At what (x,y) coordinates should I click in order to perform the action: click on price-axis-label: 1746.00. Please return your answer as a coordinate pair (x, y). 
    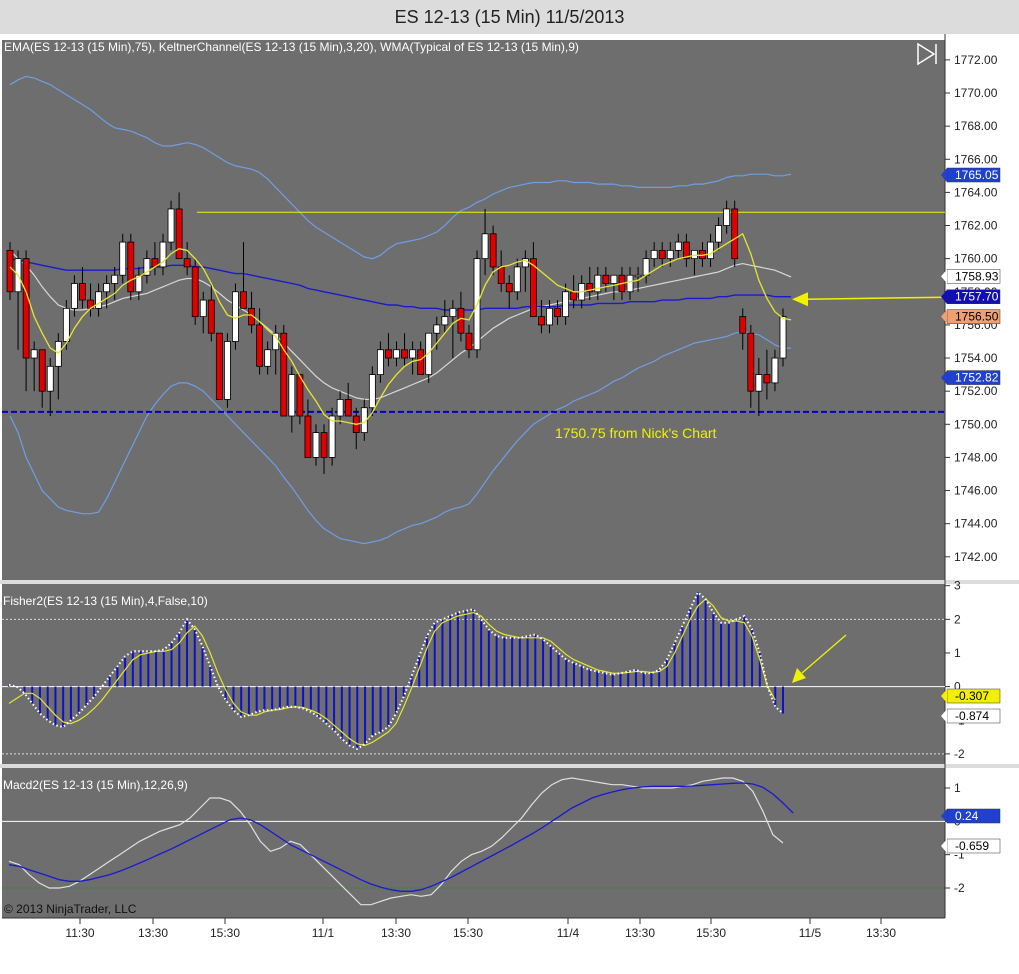
    Looking at the image, I should click on (976, 491).